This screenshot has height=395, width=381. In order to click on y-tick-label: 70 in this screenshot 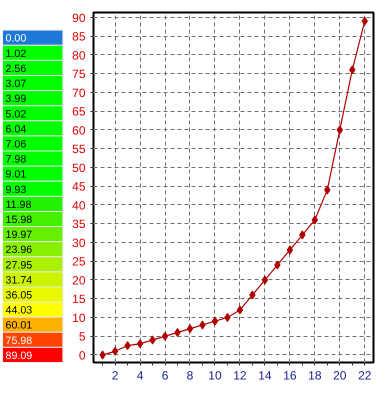, I will do `click(79, 93)`.